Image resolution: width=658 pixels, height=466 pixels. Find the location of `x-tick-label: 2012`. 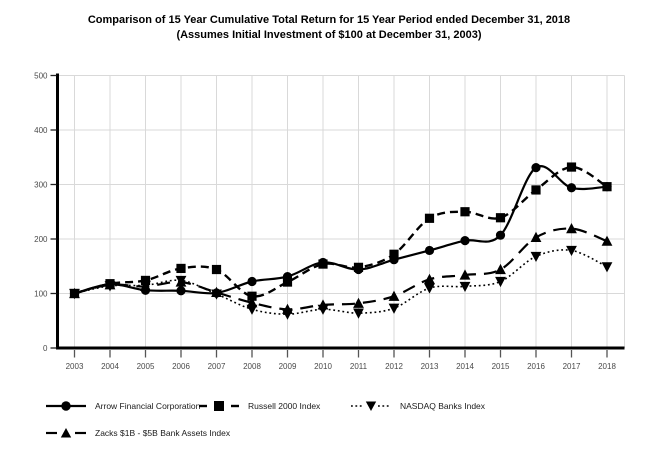

x-tick-label: 2012 is located at coordinates (394, 366).